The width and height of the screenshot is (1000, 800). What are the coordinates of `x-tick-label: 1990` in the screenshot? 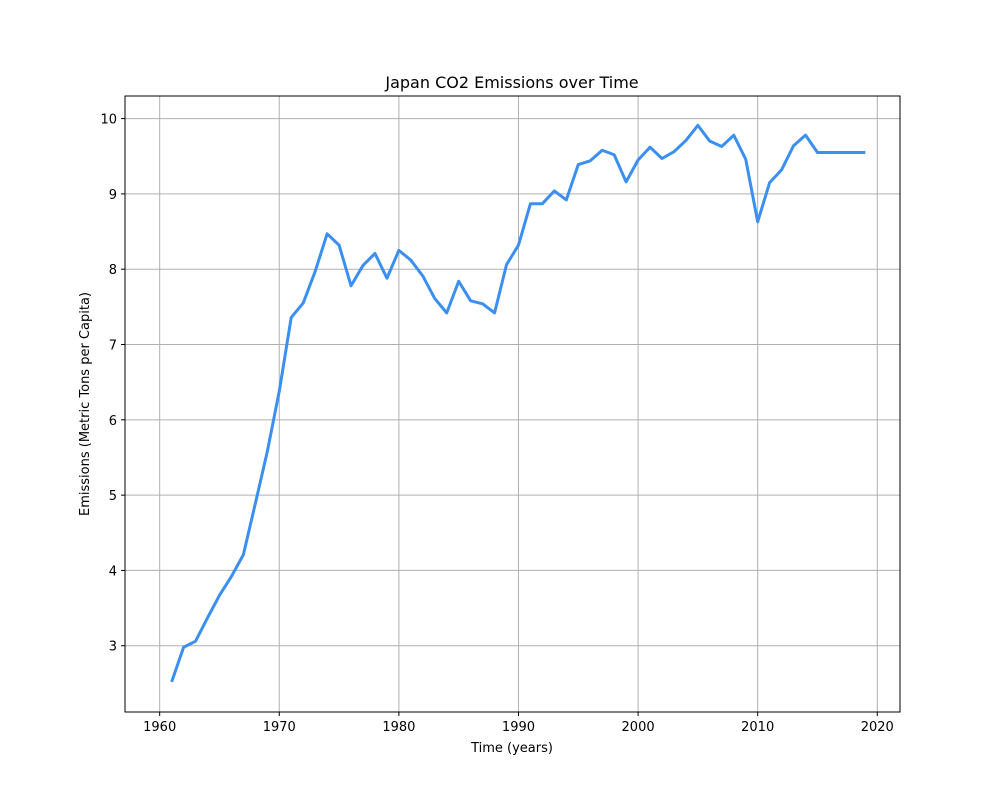 It's located at (518, 727).